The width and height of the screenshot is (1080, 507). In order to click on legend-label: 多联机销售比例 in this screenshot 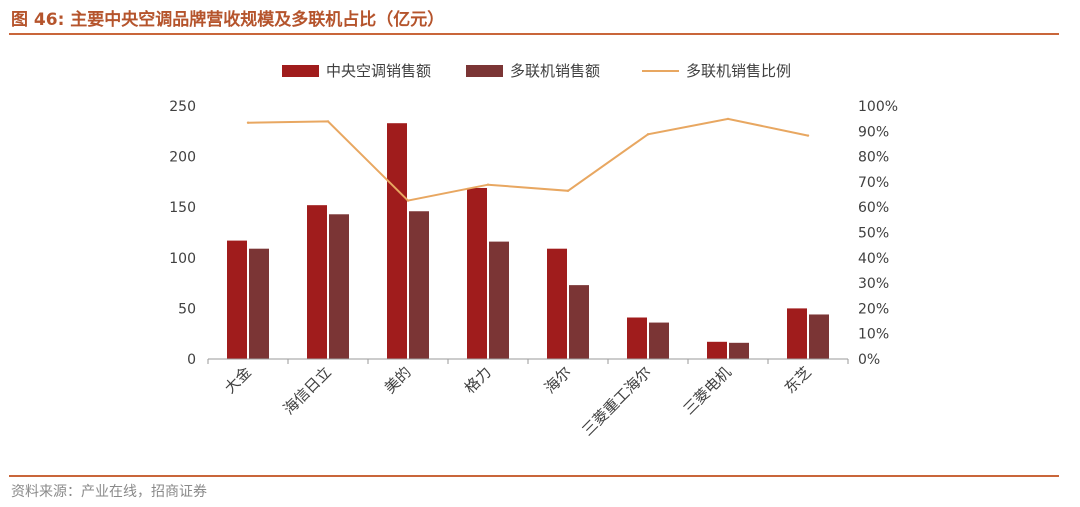, I will do `click(738, 71)`.